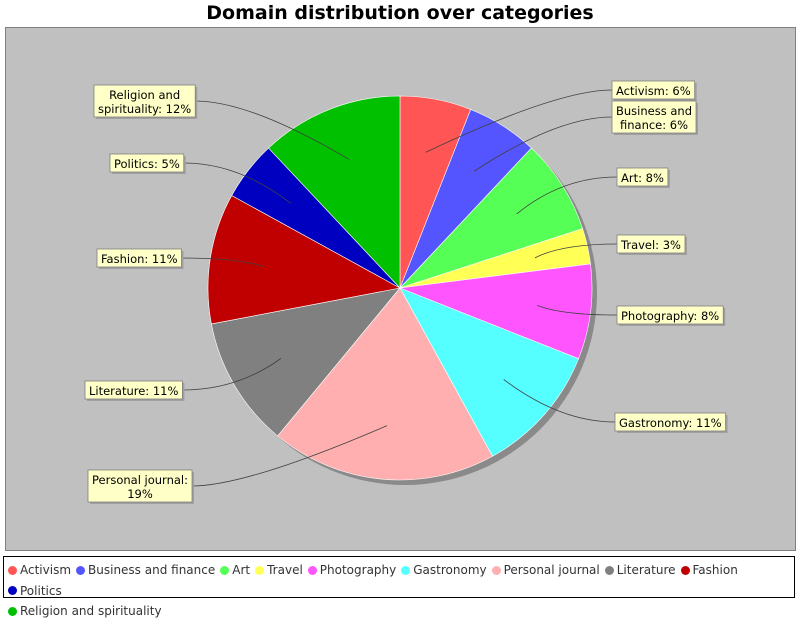 This screenshot has height=622, width=800. I want to click on label-text: Gastronomy: 11%, so click(670, 423).